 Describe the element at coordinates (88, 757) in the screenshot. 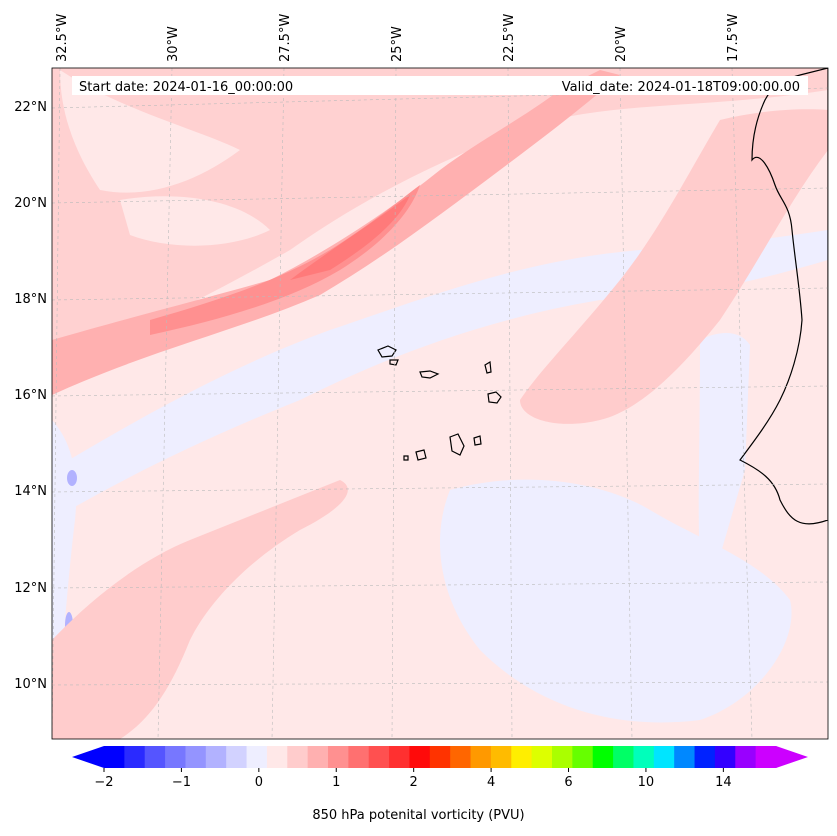

I see `colorbar-min-extend` at that location.